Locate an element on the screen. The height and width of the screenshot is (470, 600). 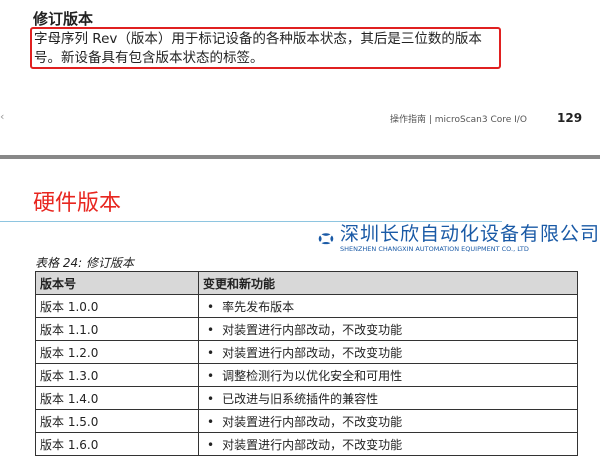
page-divider is located at coordinates (300, 157).